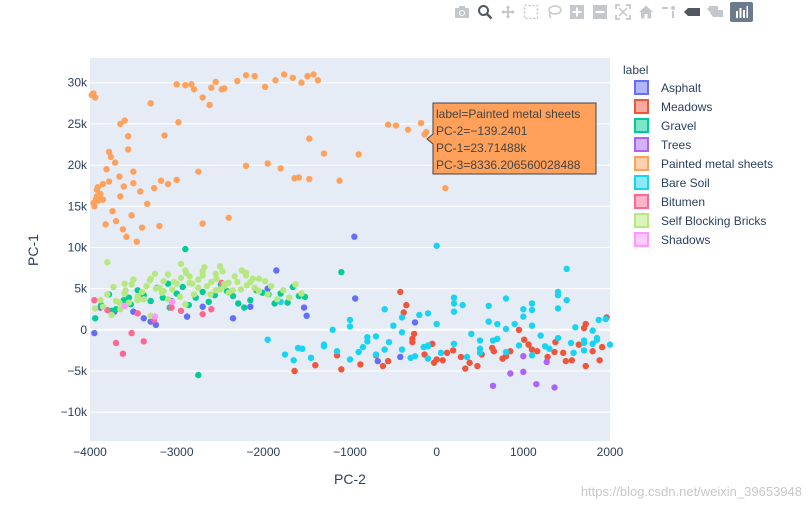 The width and height of the screenshot is (811, 509). I want to click on legend-item: Trees, so click(662, 144).